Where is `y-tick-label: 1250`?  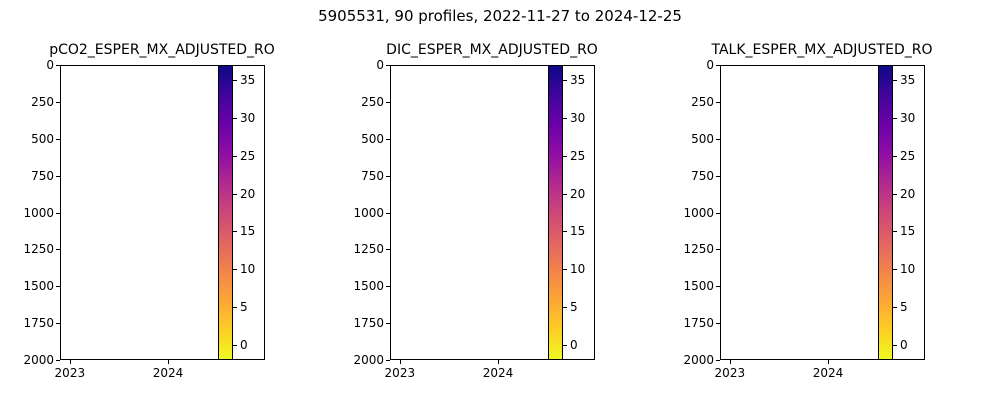
y-tick-label: 1250 is located at coordinates (368, 249).